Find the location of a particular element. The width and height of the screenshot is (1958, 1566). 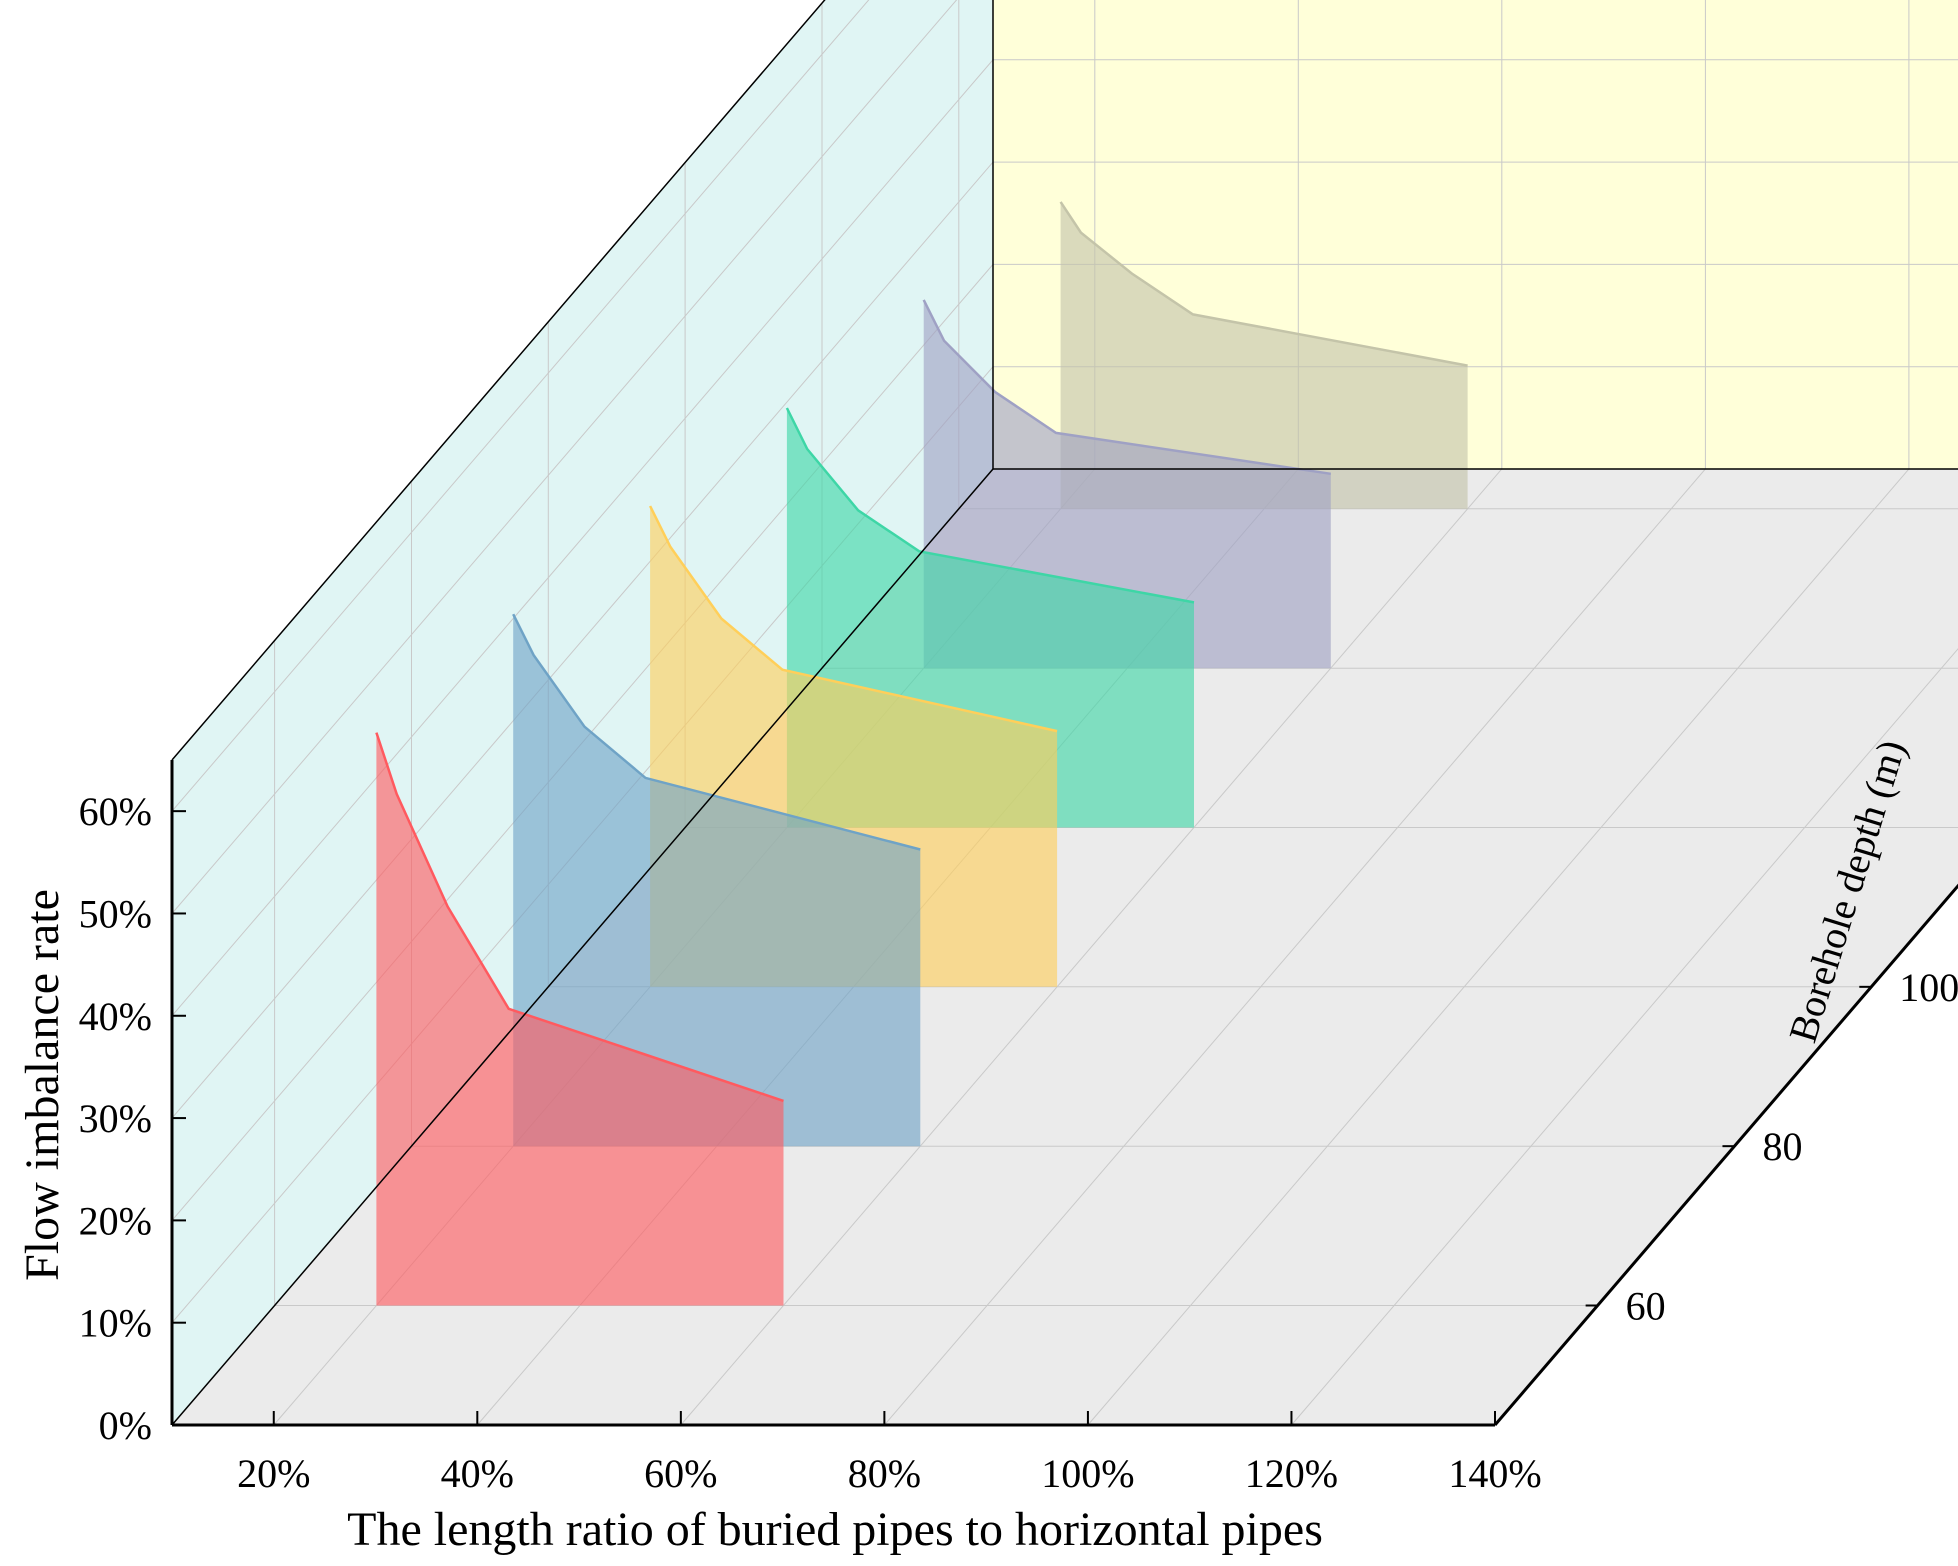

x-tick-label: 60% is located at coordinates (680, 1473).